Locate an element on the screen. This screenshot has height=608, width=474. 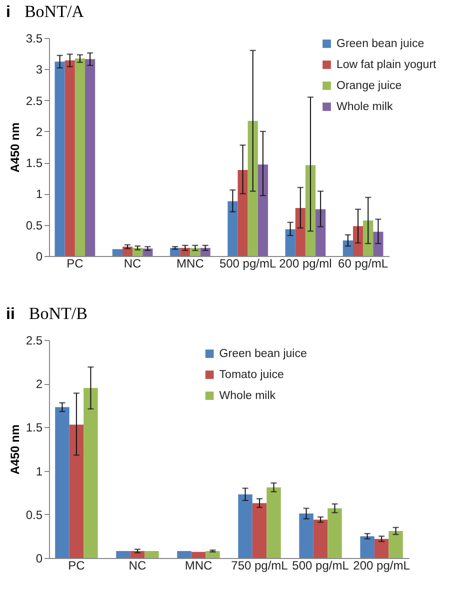
x-tick-label: 200 pg/ml is located at coordinates (305, 263).